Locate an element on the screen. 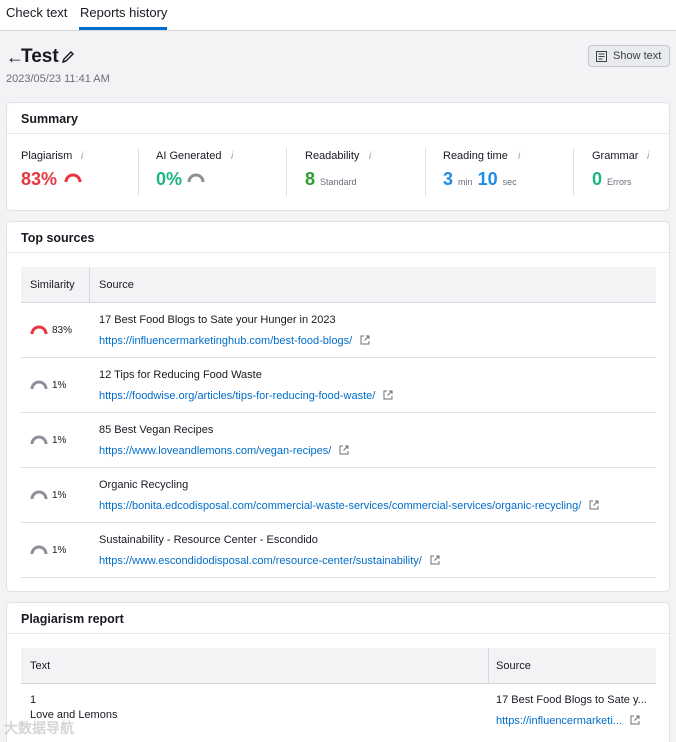  sources-table-header: Similarity Source is located at coordinates (338, 285).